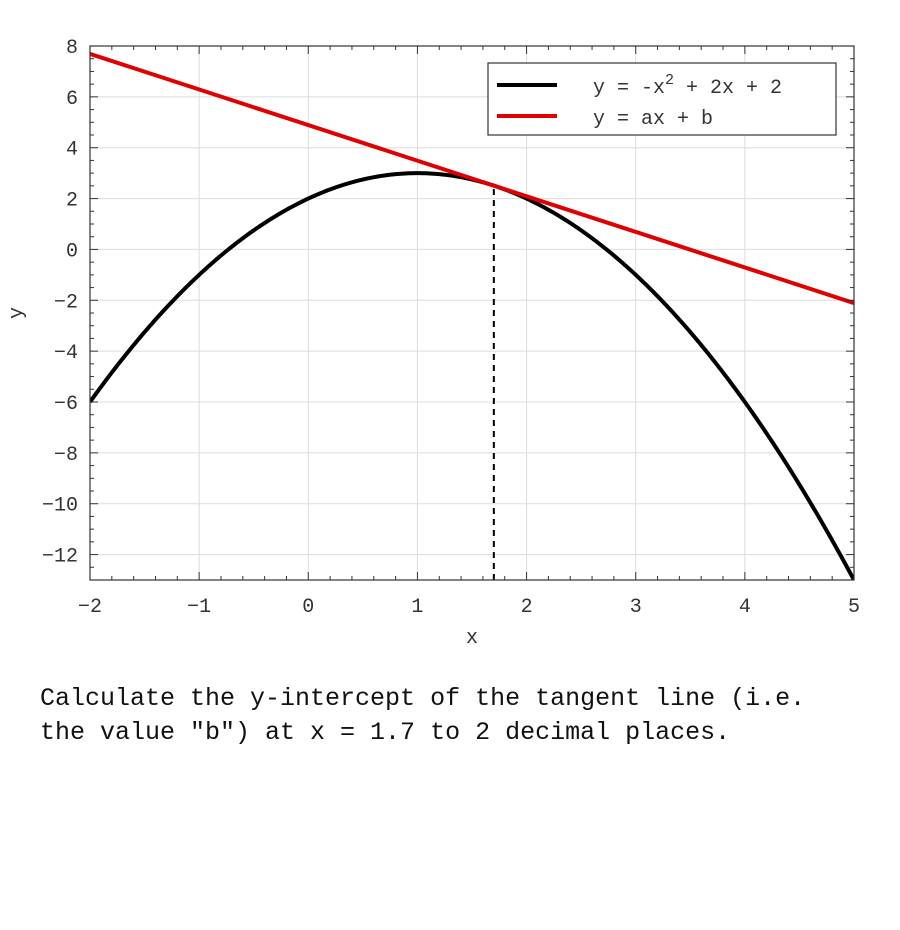 This screenshot has width=900, height=930. Describe the element at coordinates (745, 607) in the screenshot. I see `x-tick-label: 4` at that location.